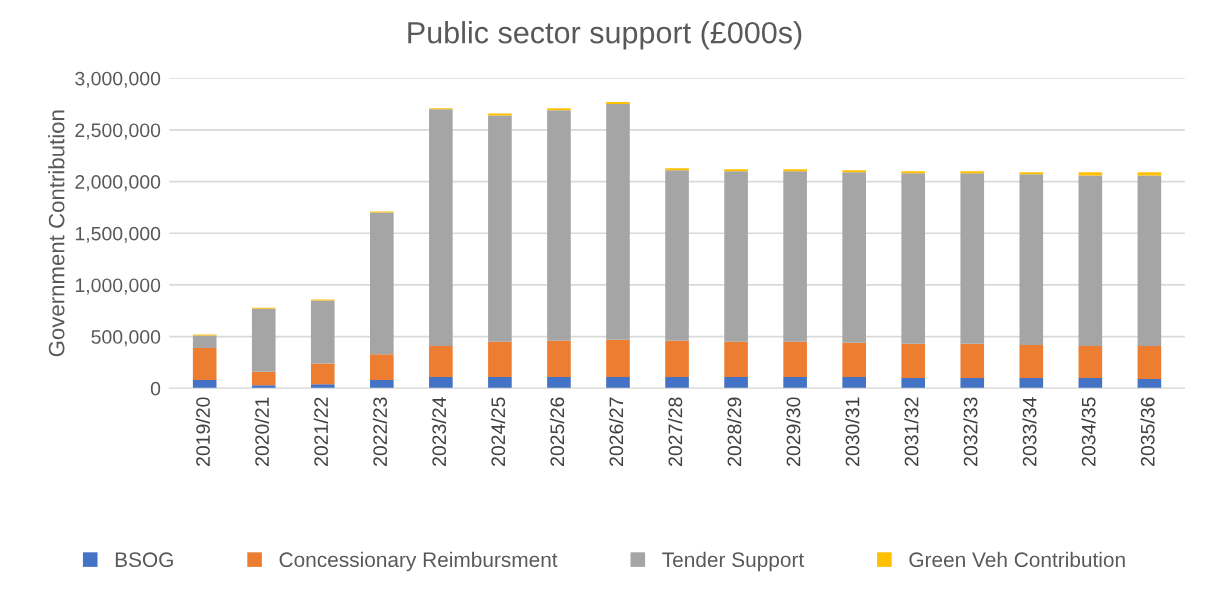  Describe the element at coordinates (616, 431) in the screenshot. I see `x-tick-label: 2026/27` at that location.